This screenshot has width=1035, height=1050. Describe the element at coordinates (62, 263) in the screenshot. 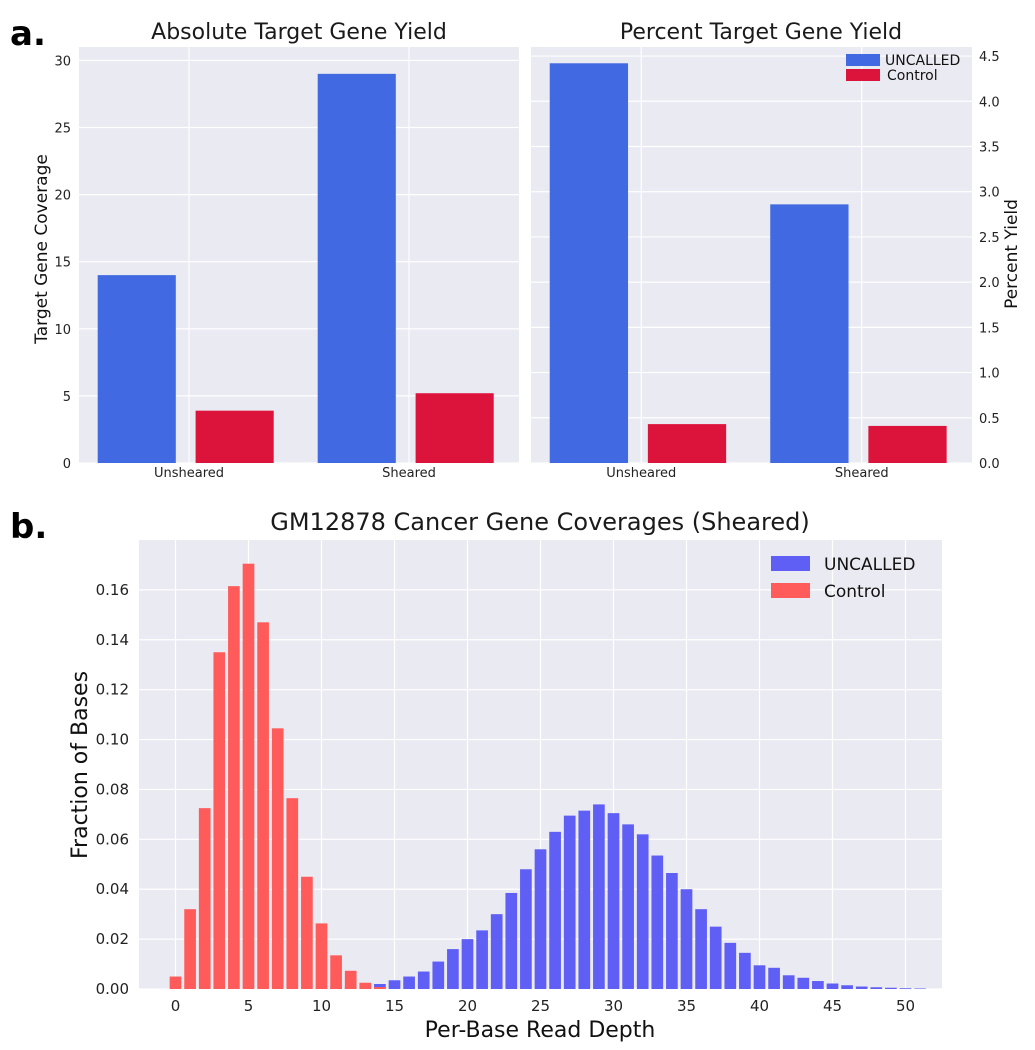

I see `y-tick-label: 15` at that location.